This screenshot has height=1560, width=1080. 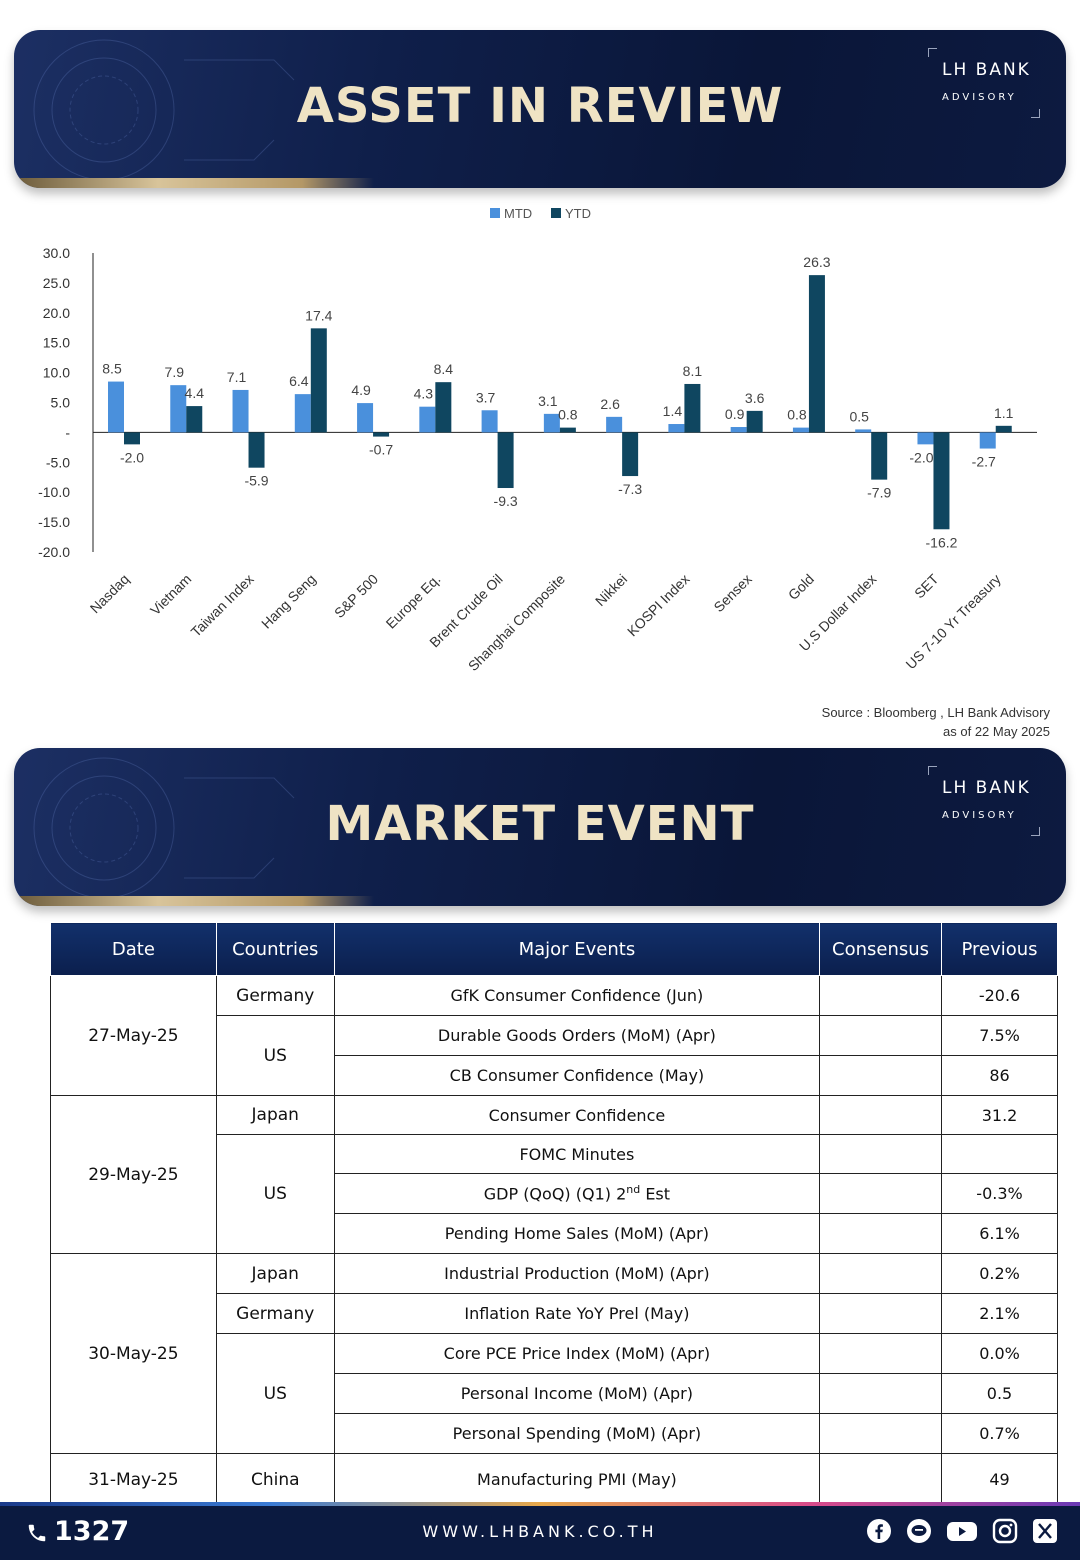 I want to click on y-tick-label: -, so click(x=67, y=432).